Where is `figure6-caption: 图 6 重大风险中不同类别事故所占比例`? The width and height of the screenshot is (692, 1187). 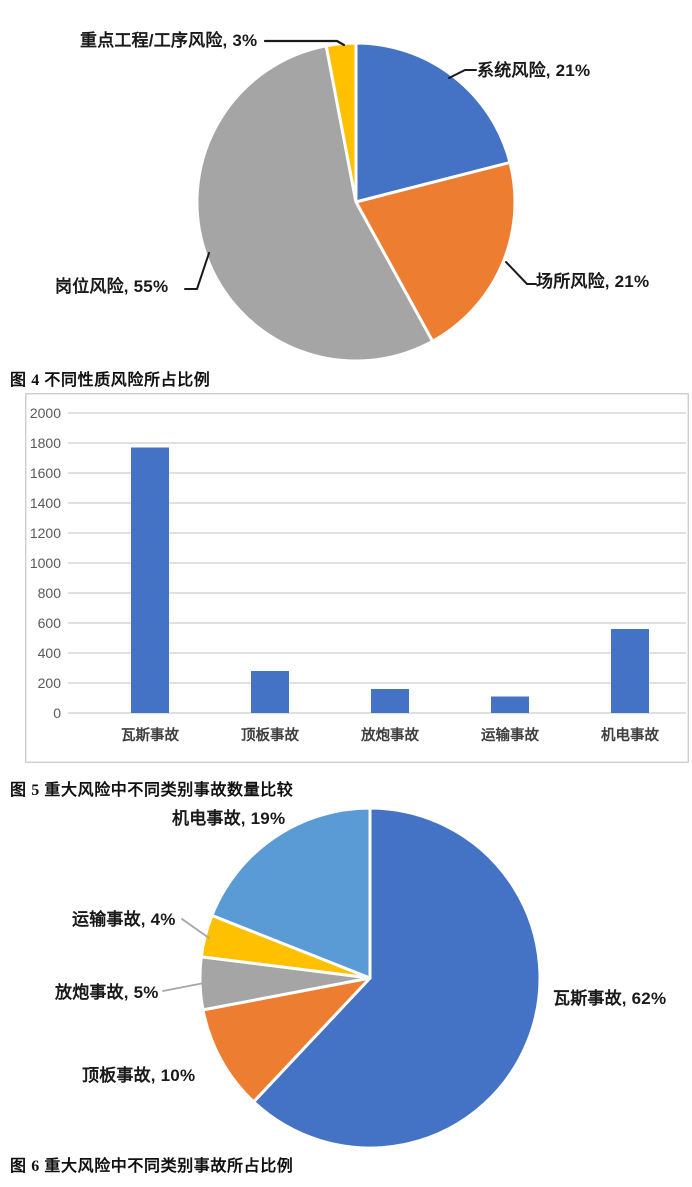 figure6-caption: 图 6 重大风险中不同类别事故所占比例 is located at coordinates (152, 1166).